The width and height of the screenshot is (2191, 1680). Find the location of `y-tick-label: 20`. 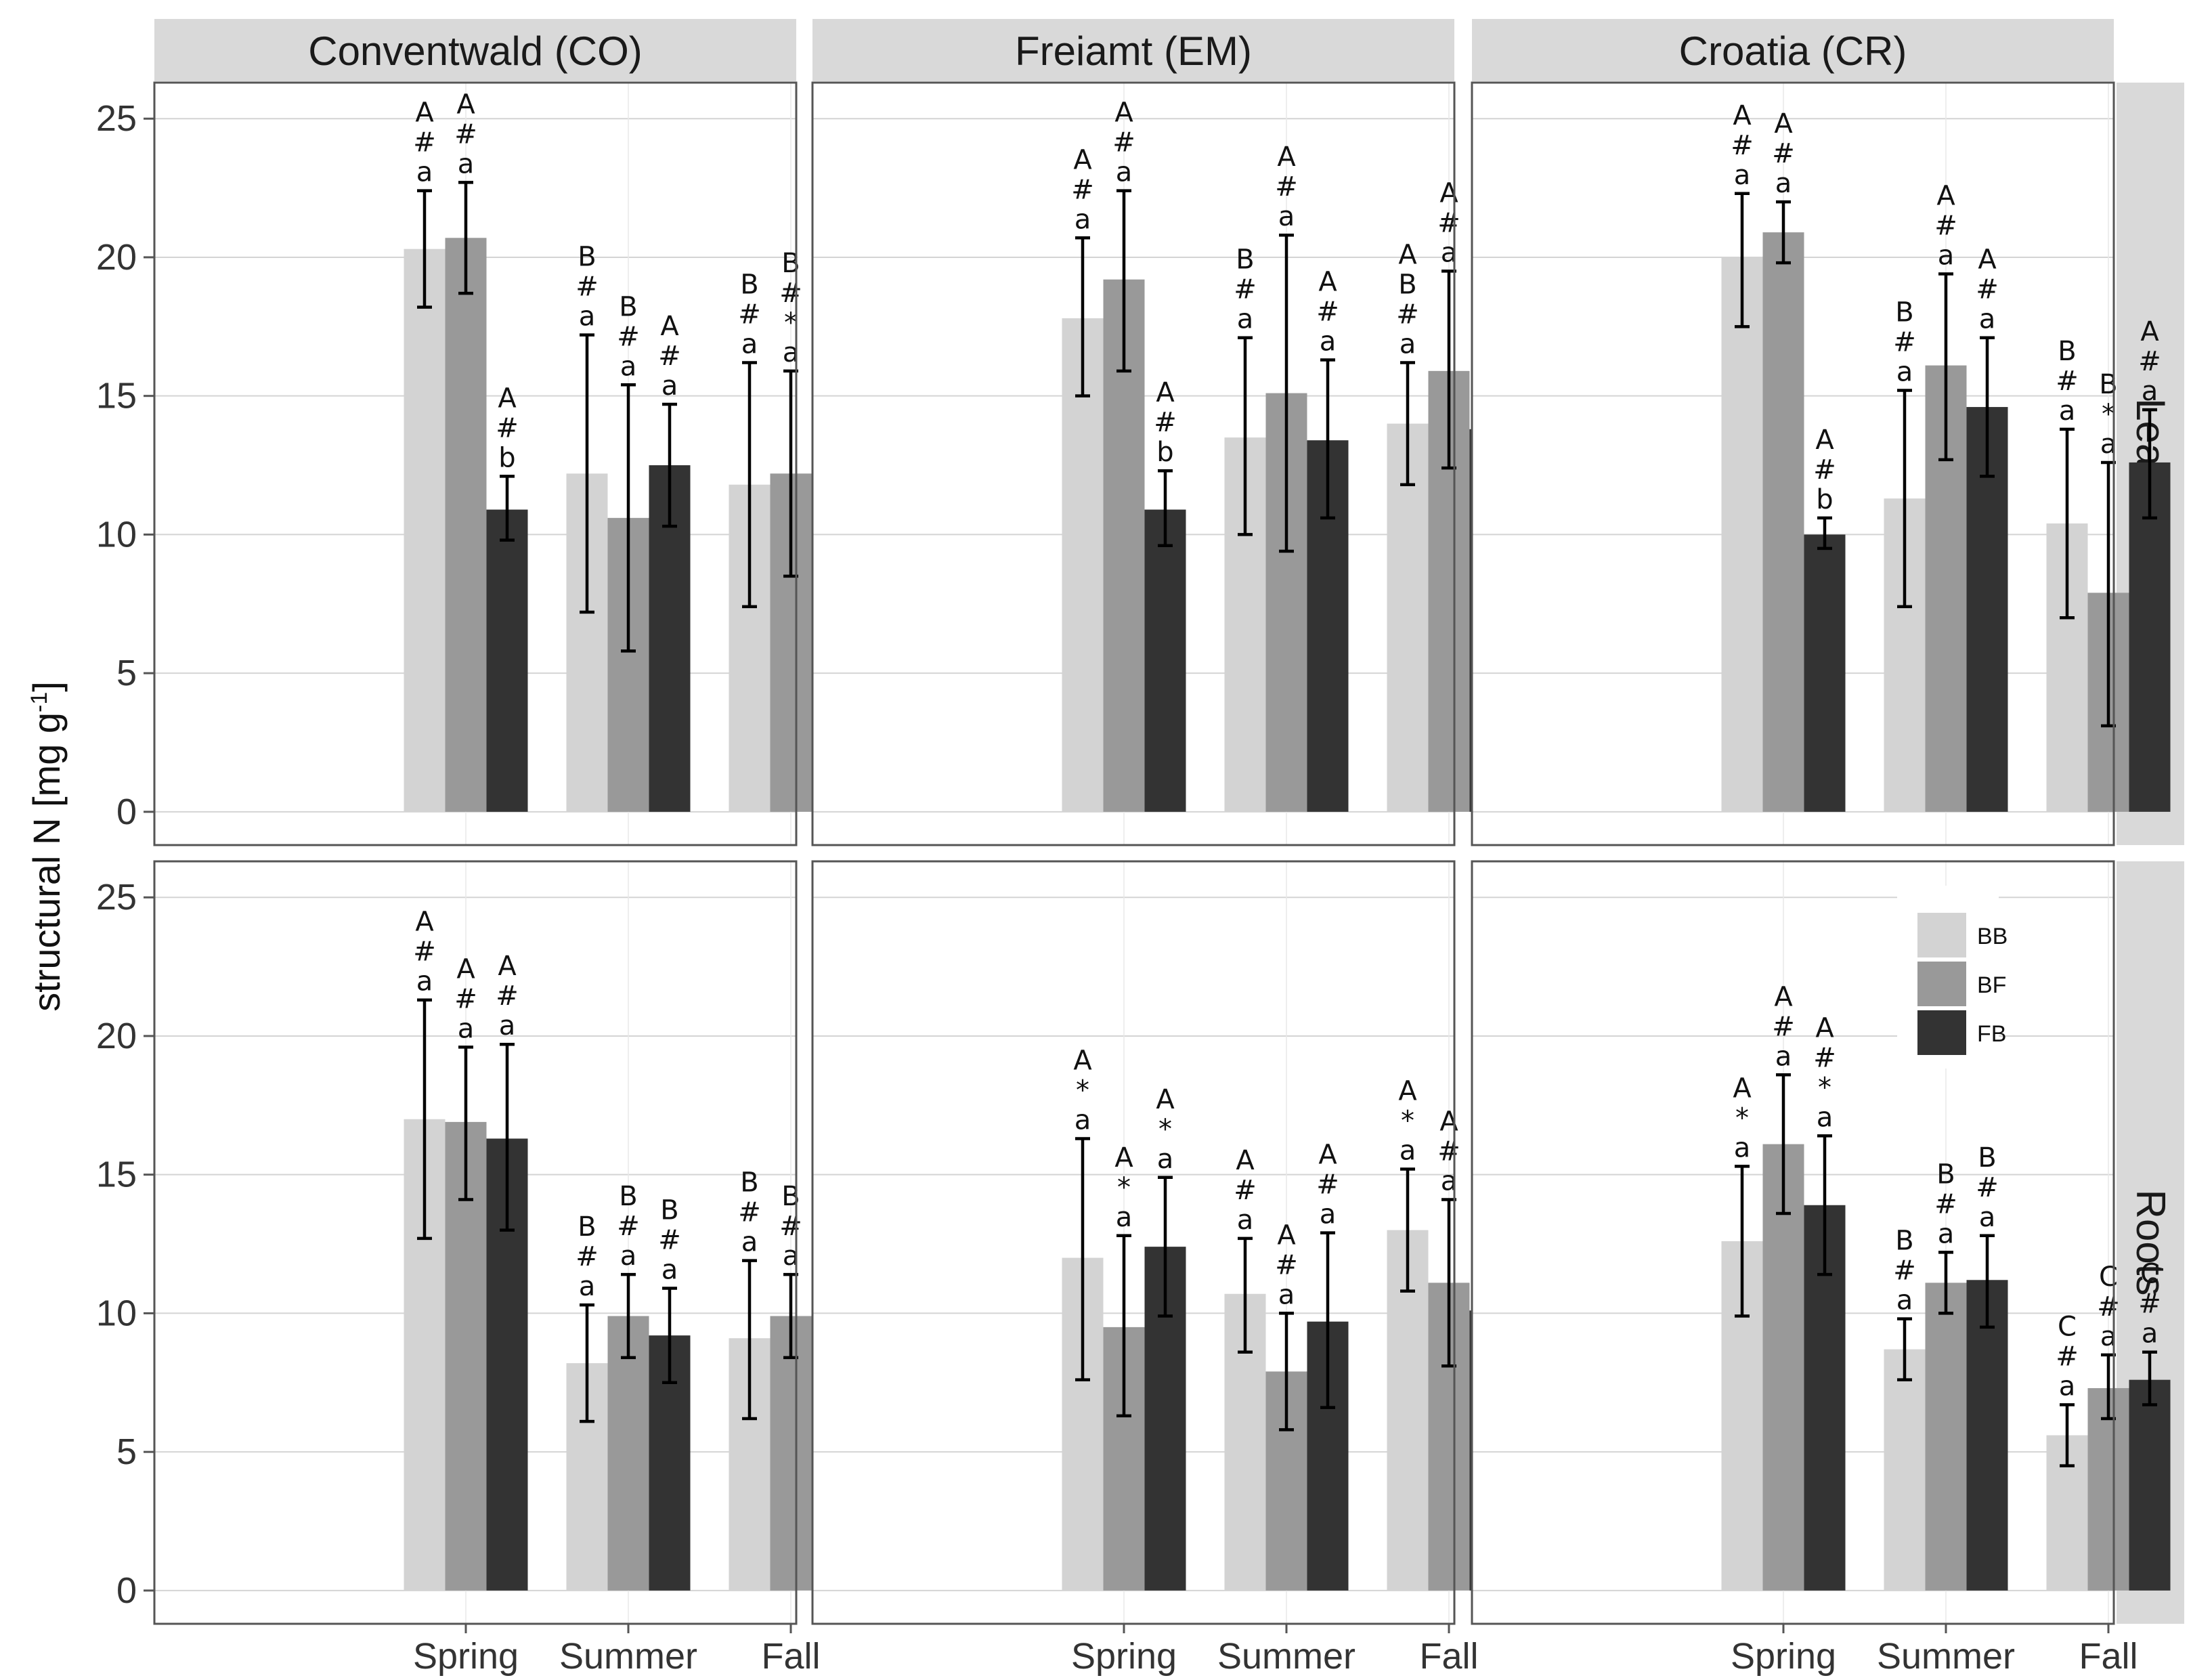

y-tick-label: 20 is located at coordinates (116, 1036).